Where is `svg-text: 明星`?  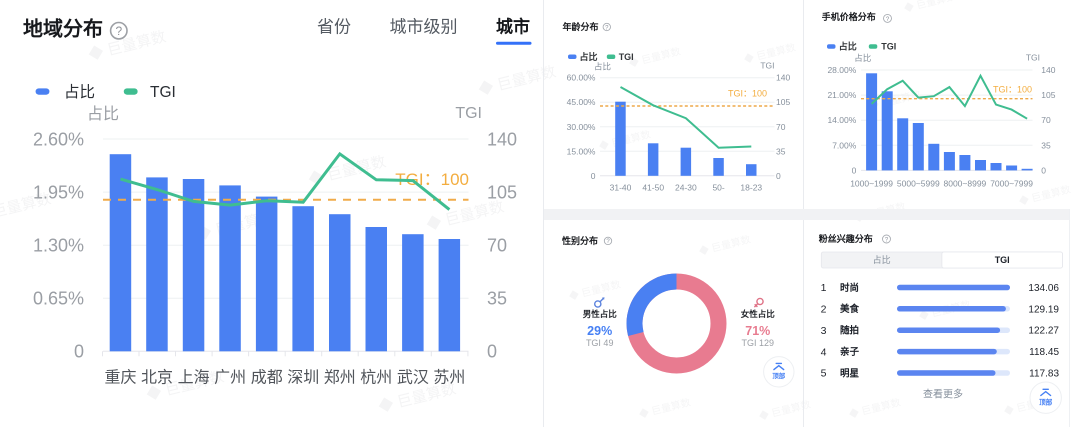 svg-text: 明星 is located at coordinates (850, 373).